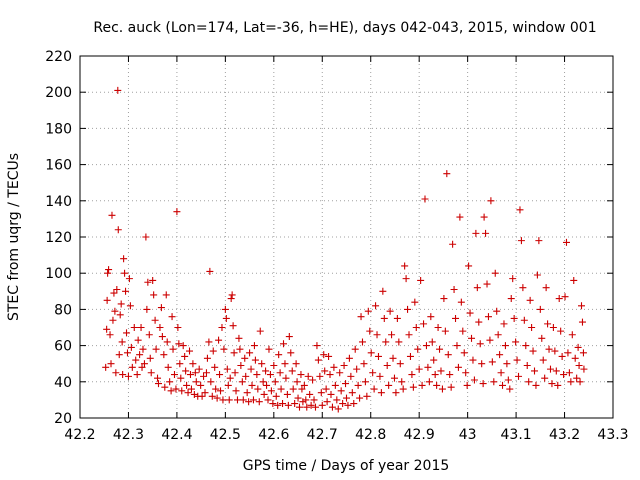 Image resolution: width=640 pixels, height=480 pixels. What do you see at coordinates (346, 466) in the screenshot?
I see `x-axis-title: GPS time / Days of year 2015` at bounding box center [346, 466].